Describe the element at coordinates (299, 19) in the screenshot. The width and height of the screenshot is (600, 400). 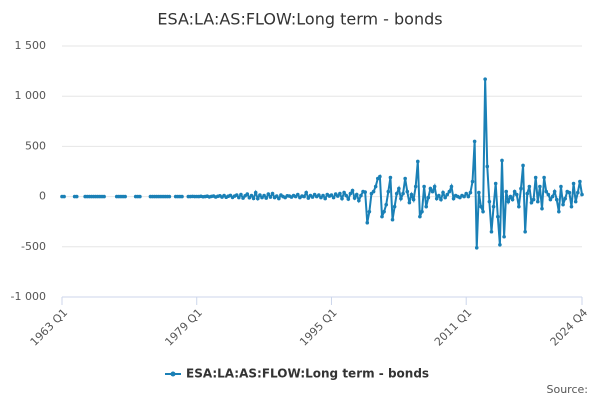
I see `chart-title: ESA:LA:AS:FLOW:Long term - bonds` at that location.